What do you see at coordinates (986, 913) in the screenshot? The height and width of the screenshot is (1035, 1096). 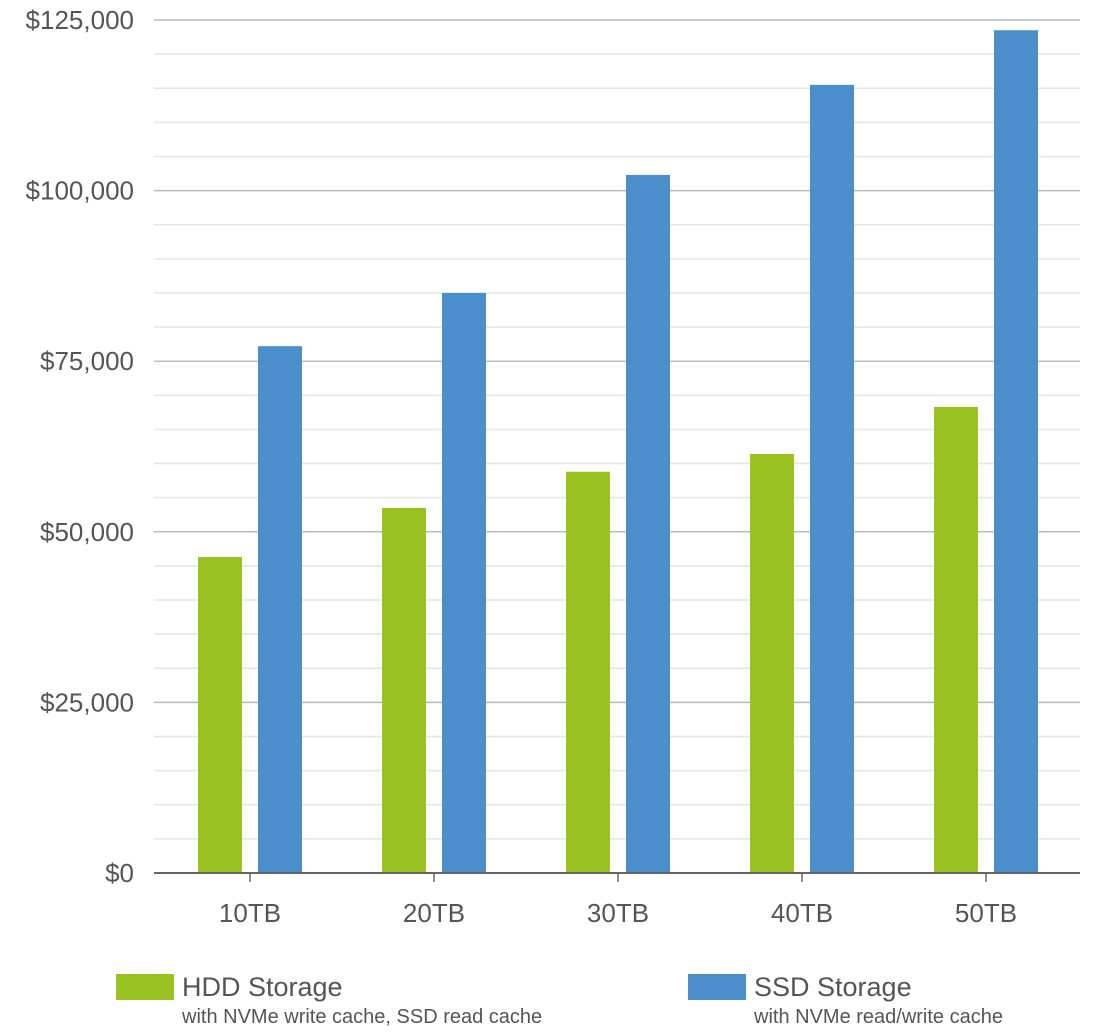 I see `x-tick-label: 50TB` at bounding box center [986, 913].